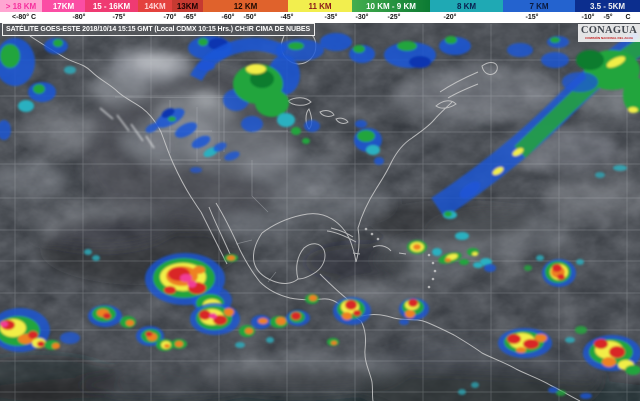 The height and width of the screenshot is (401, 640). Describe the element at coordinates (450, 17) in the screenshot. I see `temperature-label: -20°` at that location.